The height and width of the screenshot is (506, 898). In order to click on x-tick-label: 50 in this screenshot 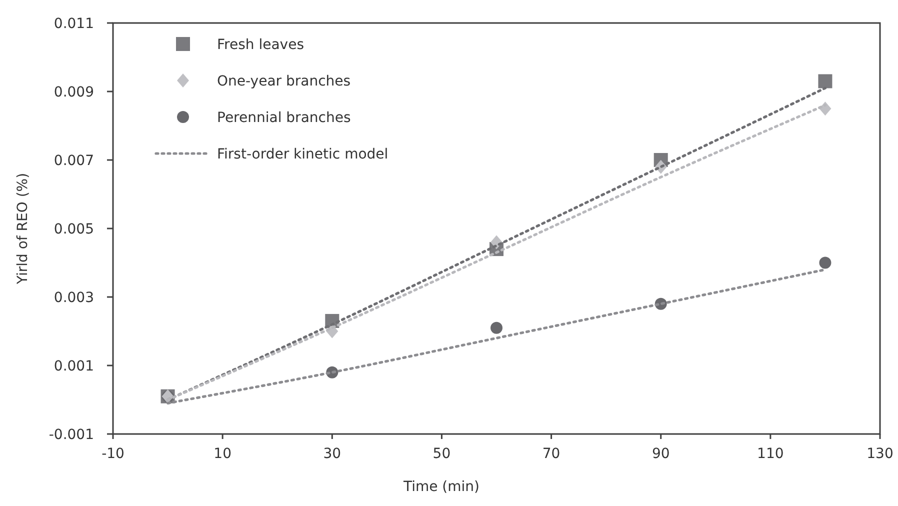, I will do `click(441, 454)`.